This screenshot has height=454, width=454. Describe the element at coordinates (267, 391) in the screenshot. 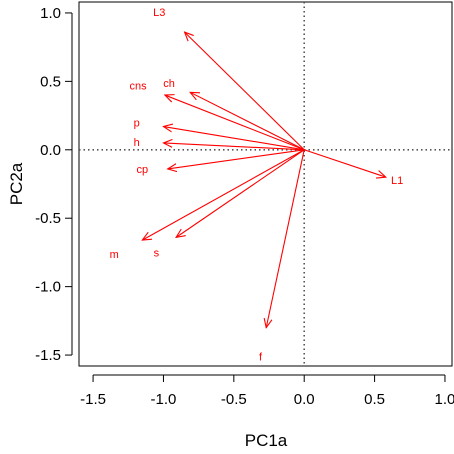

I see `x-axis: -1.5 -1.0 -0.5 0.0 0.5 1.0` at that location.